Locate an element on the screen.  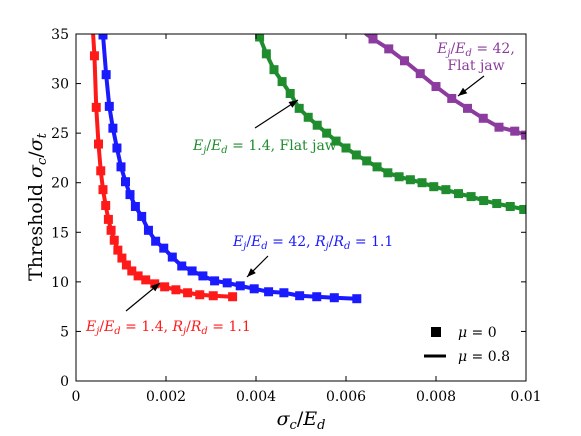
x-tick-label: 0 is located at coordinates (76, 397).